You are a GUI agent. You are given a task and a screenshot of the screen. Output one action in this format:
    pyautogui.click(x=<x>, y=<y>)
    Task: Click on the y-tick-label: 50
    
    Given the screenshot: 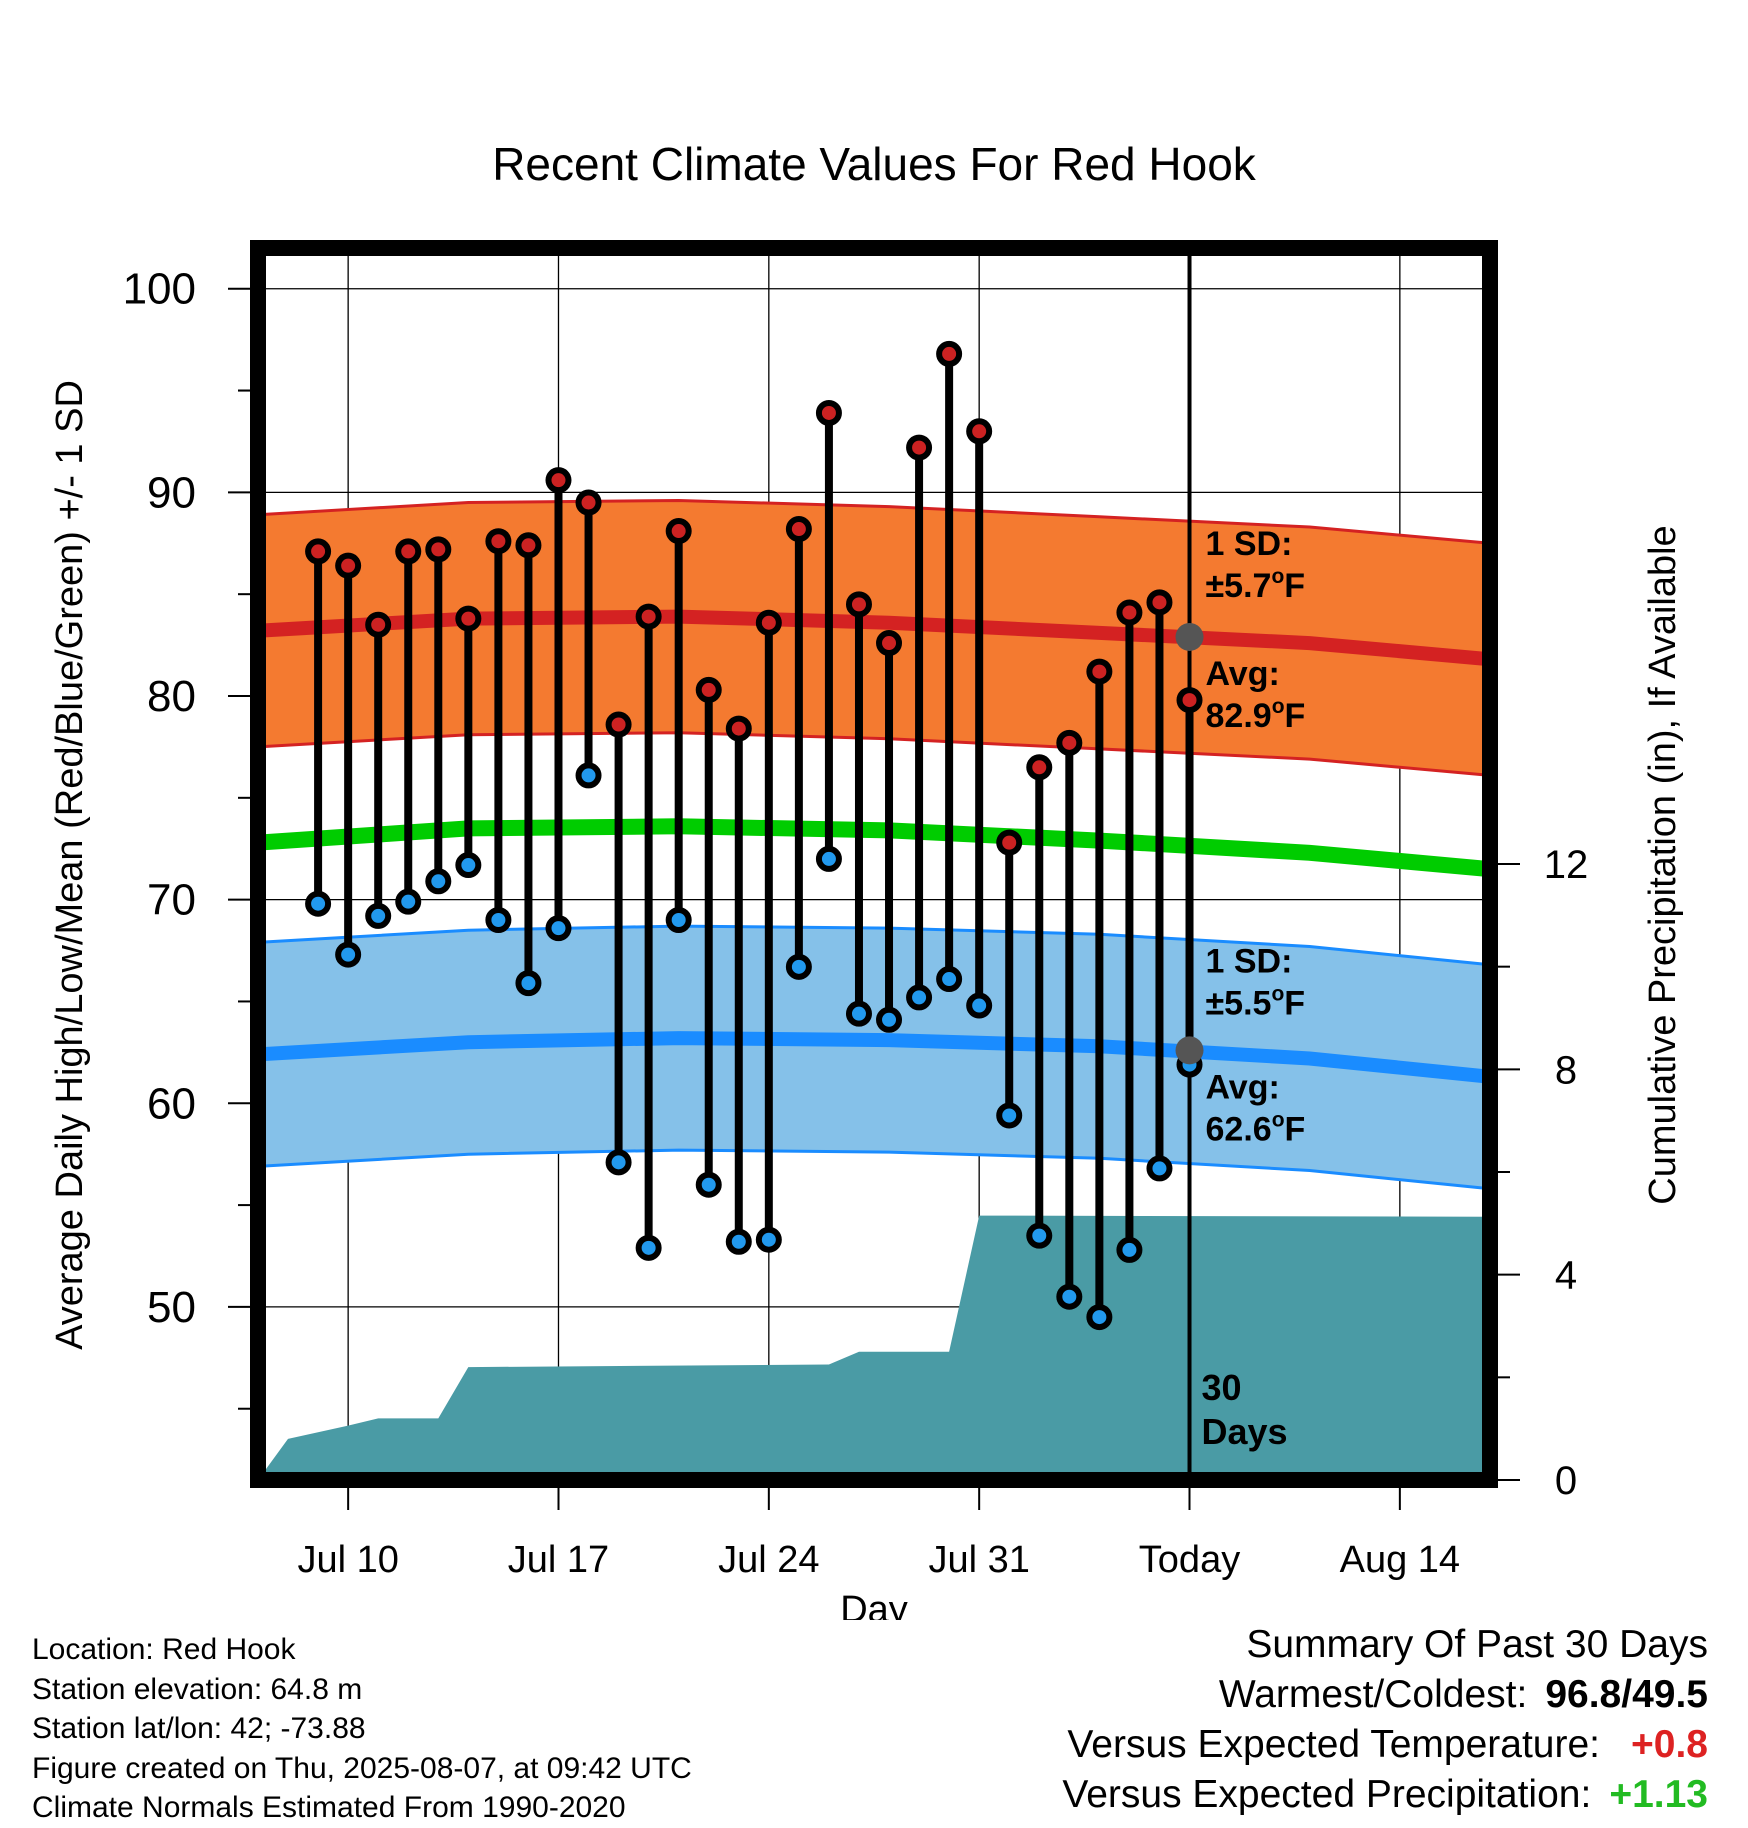 What is the action you would take?
    pyautogui.click(x=171, y=1307)
    